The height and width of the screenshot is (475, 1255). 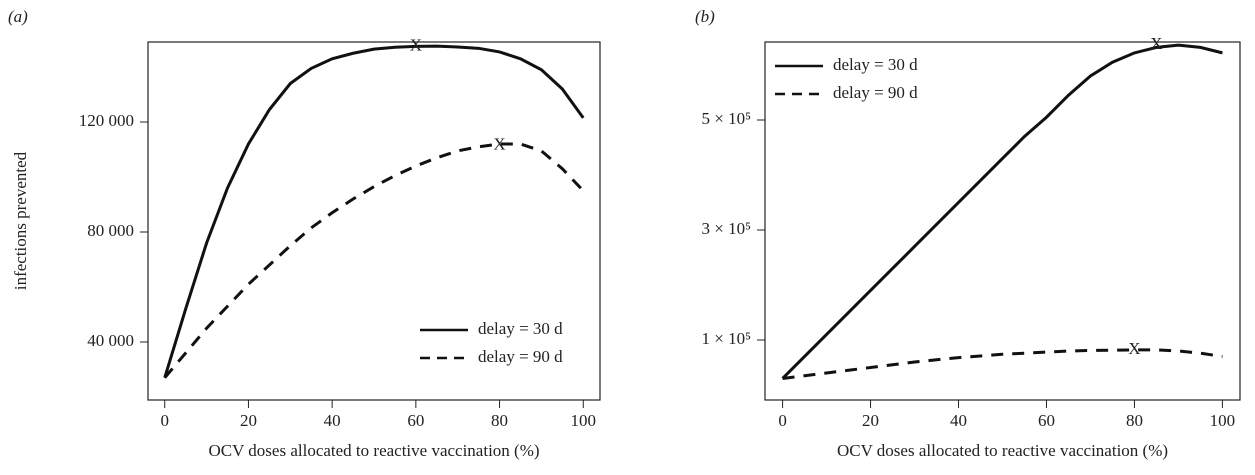 What do you see at coordinates (726, 228) in the screenshot?
I see `y-tick-label: 3 × 10⁵` at bounding box center [726, 228].